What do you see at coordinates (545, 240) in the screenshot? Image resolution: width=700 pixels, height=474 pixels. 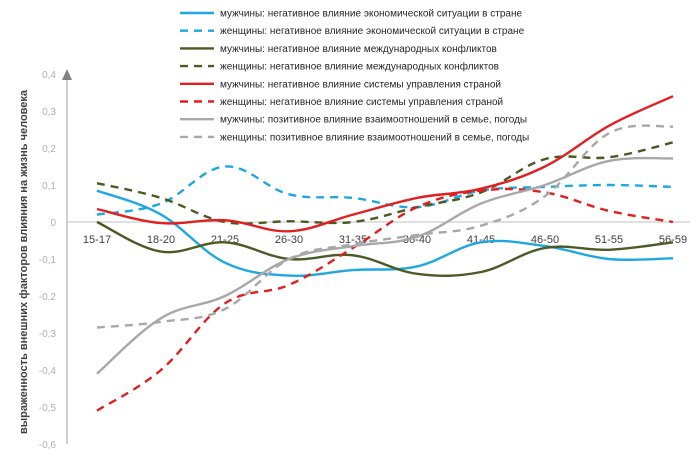 I see `x-tick-label: 46-50` at bounding box center [545, 240].